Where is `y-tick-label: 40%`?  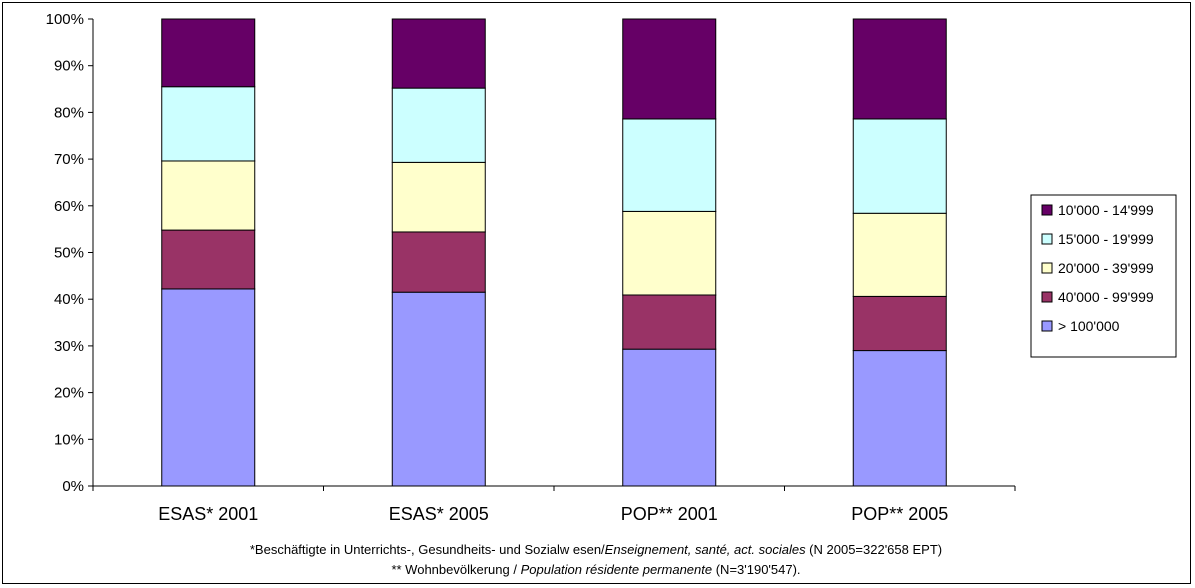
y-tick-label: 40% is located at coordinates (69, 299).